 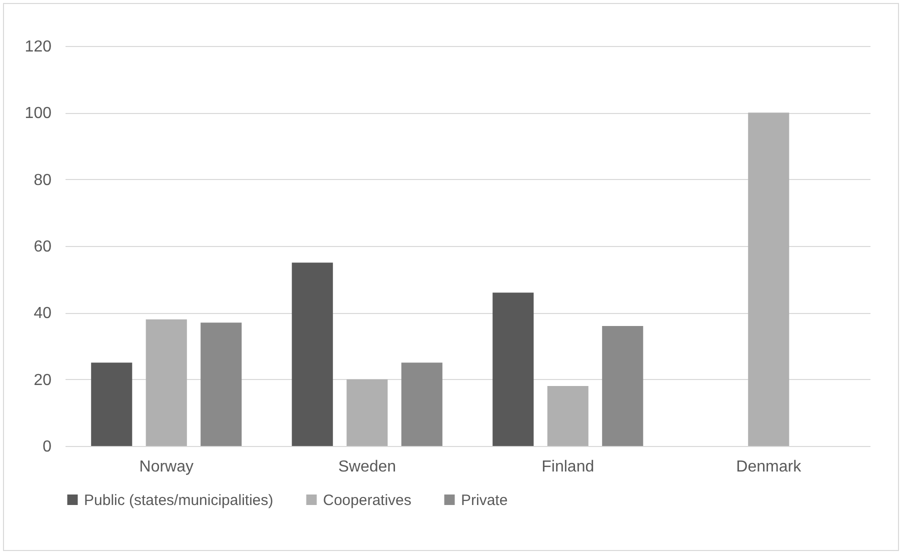 What do you see at coordinates (43, 313) in the screenshot?
I see `y-tick-label: 40` at bounding box center [43, 313].